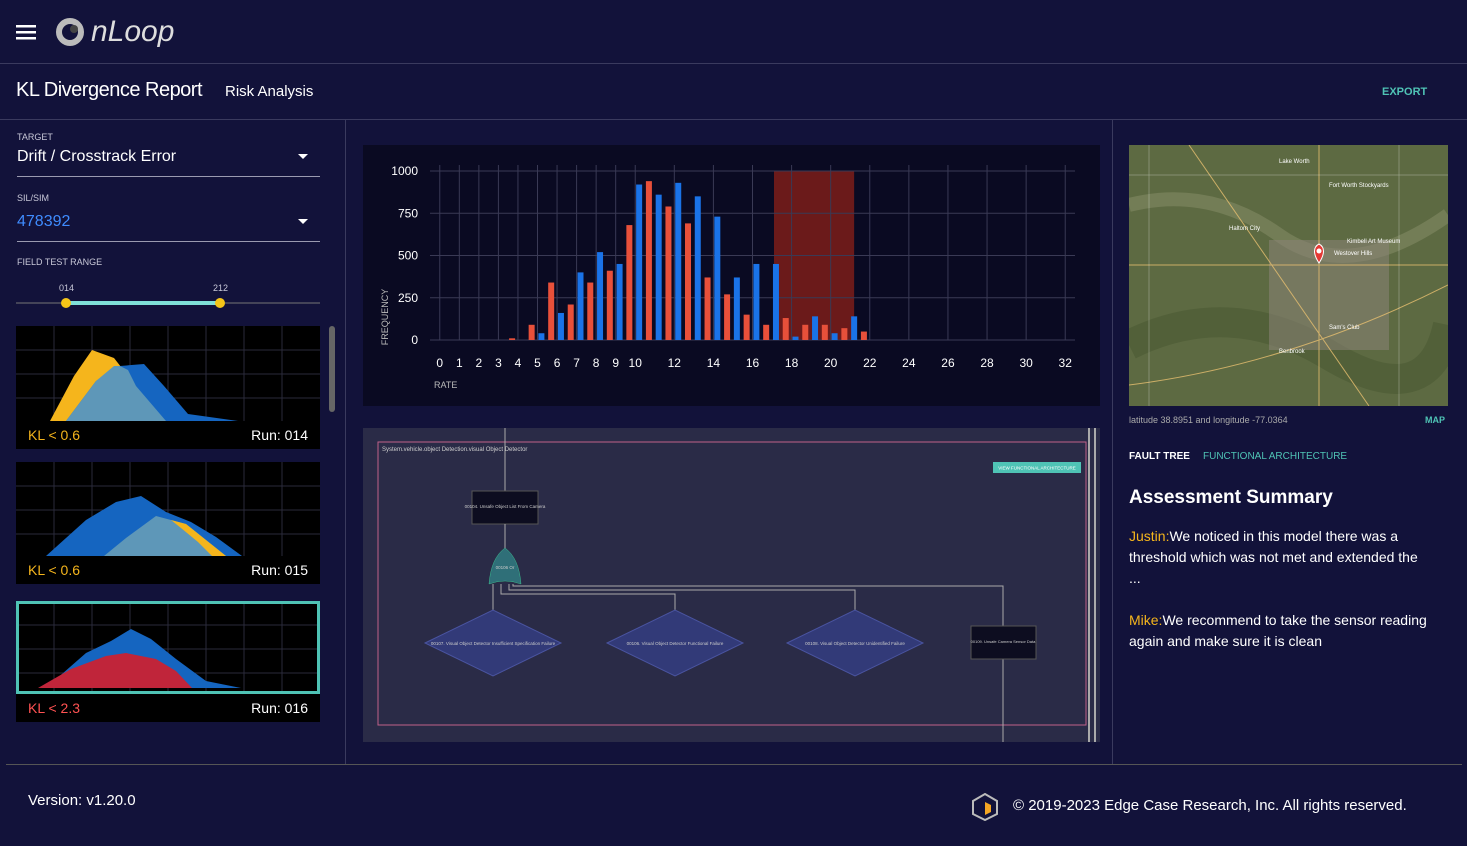 This screenshot has width=1467, height=846. I want to click on menu-icon, so click(27, 32).